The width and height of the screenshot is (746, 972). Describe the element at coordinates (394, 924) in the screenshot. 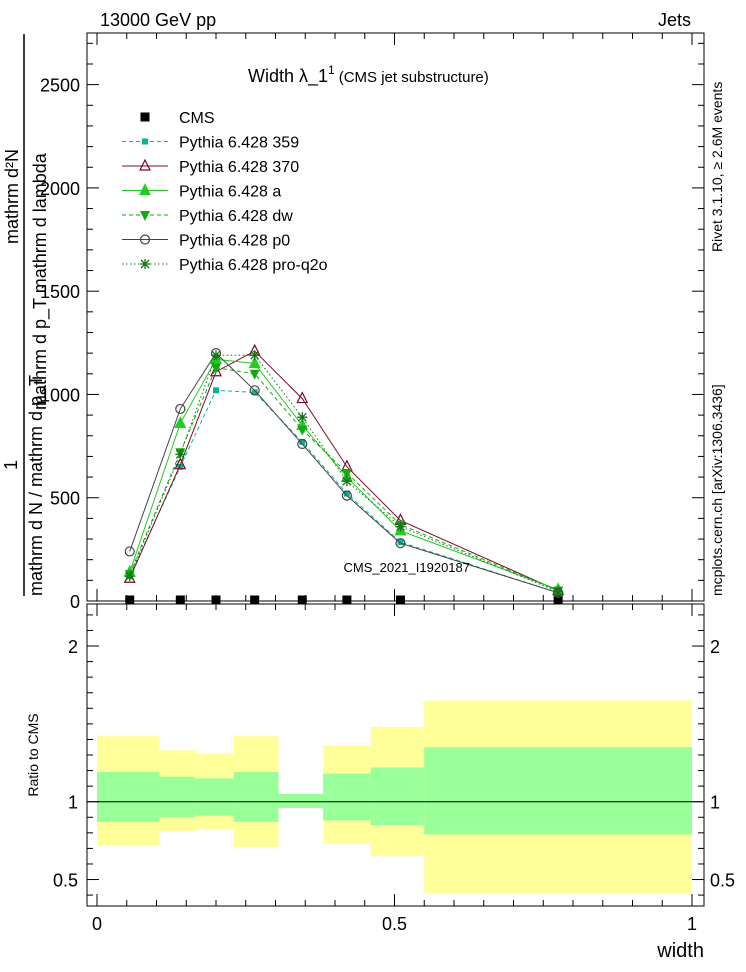

I see `x-tick-label: 0.5` at that location.